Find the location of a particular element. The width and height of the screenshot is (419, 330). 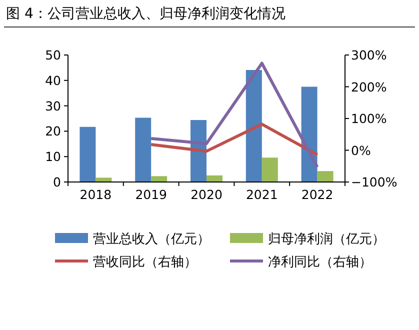

x-tick-label: 2019 is located at coordinates (151, 194).